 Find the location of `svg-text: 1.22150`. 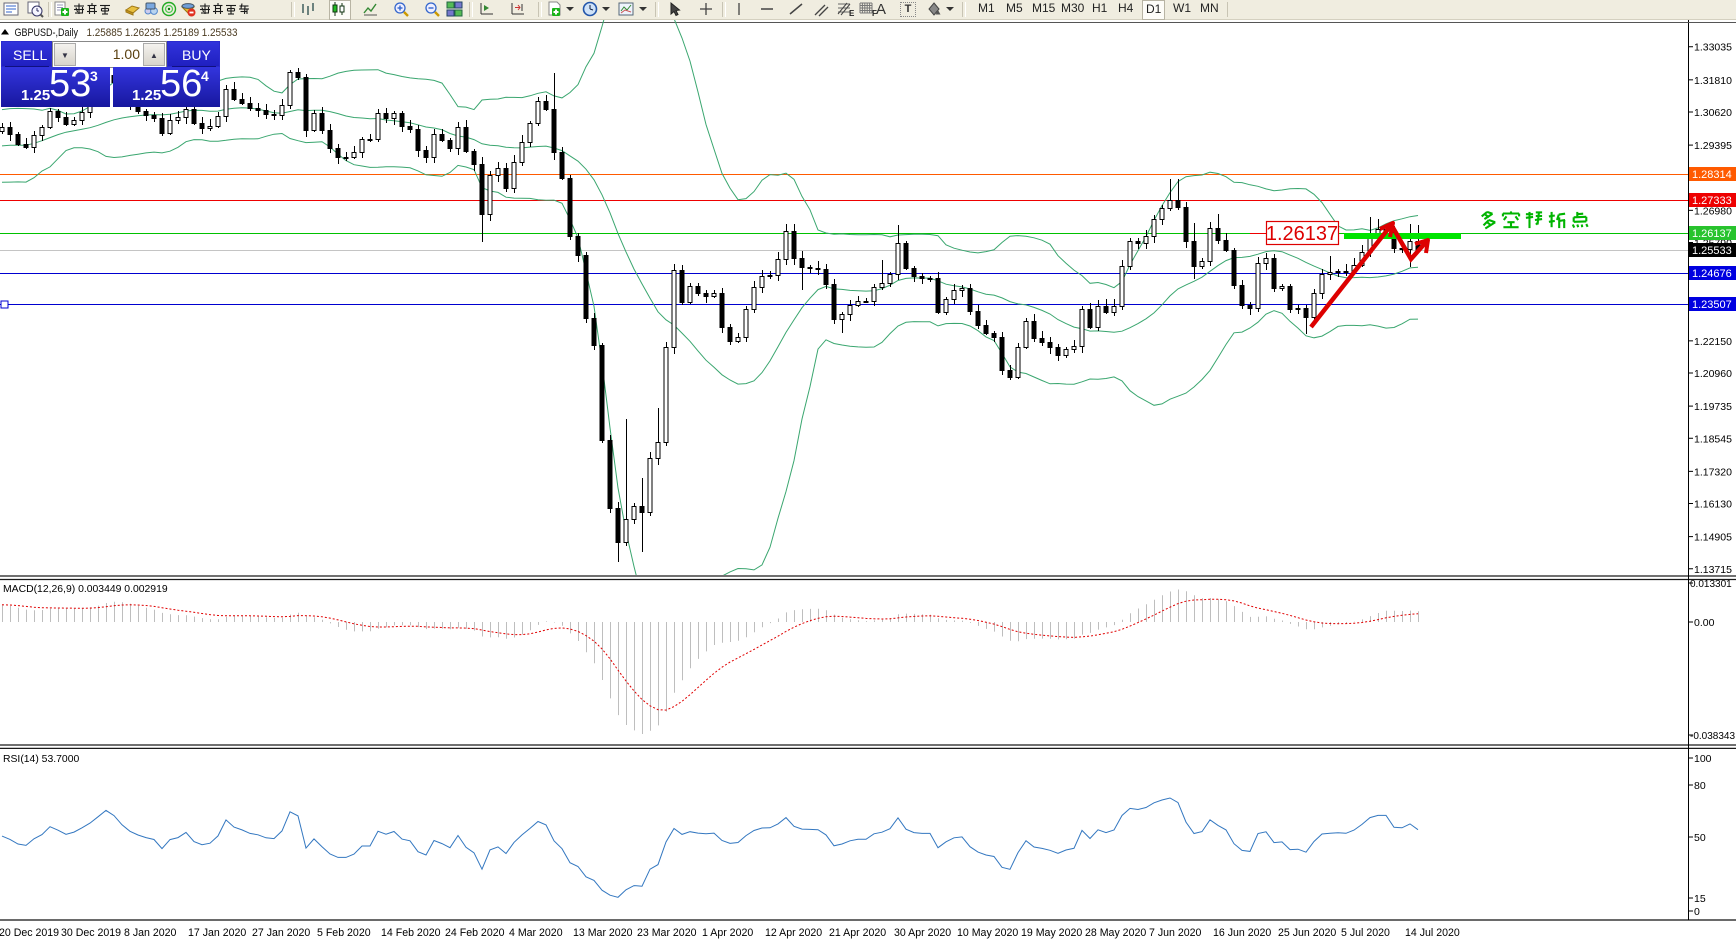

svg-text: 1.22150 is located at coordinates (1713, 342).